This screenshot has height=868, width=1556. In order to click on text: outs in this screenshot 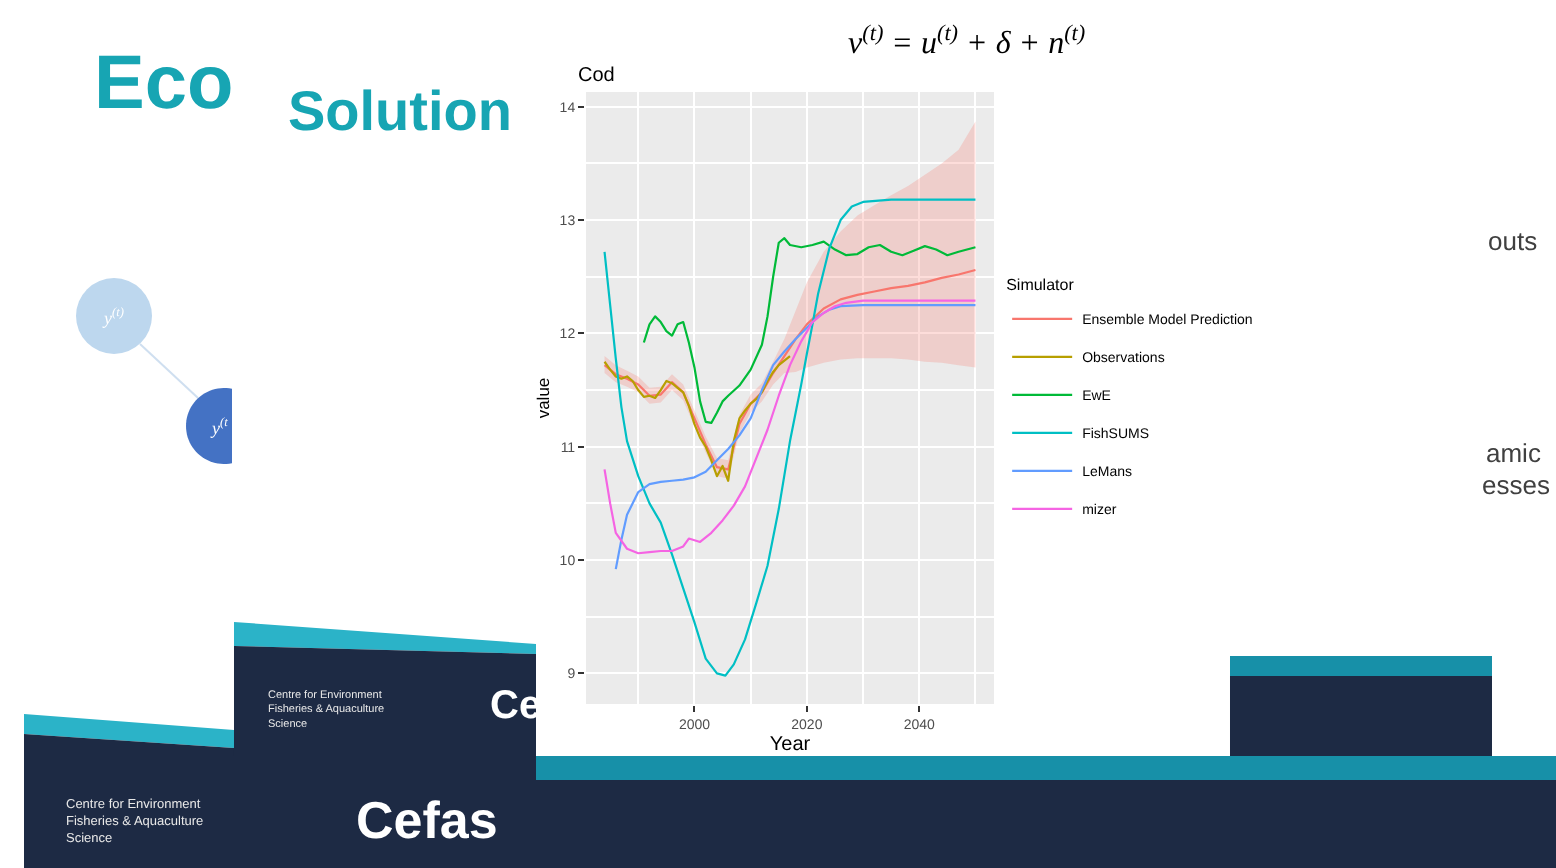, I will do `click(1513, 241)`.